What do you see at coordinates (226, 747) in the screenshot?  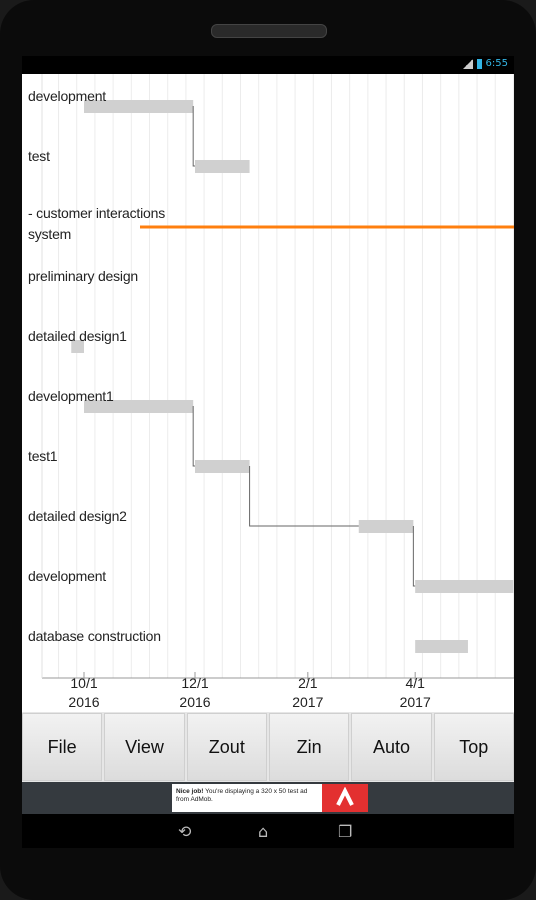 I see `zoom-out-button: Zout` at bounding box center [226, 747].